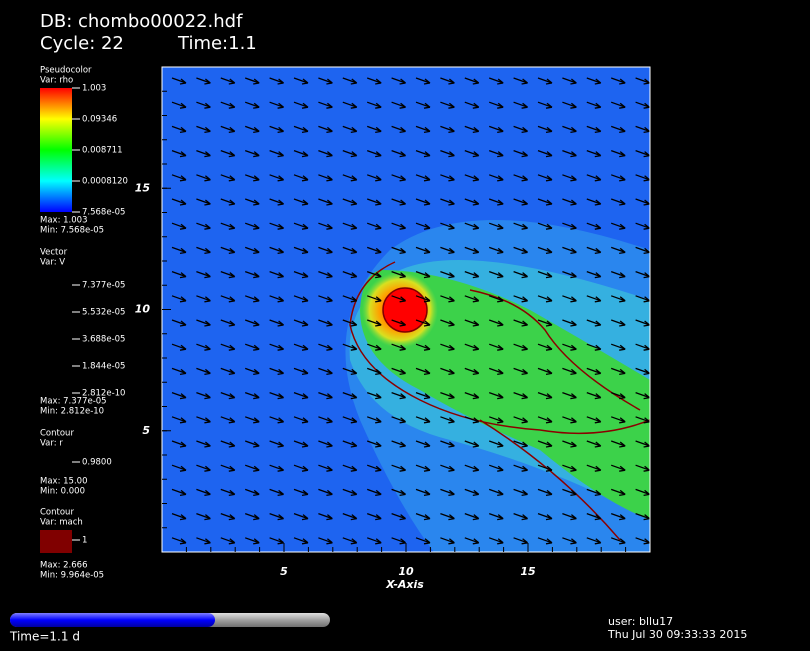 This screenshot has height=651, width=810. Describe the element at coordinates (141, 21) in the screenshot. I see `db-title: DB: chombo00022.hdf` at that location.